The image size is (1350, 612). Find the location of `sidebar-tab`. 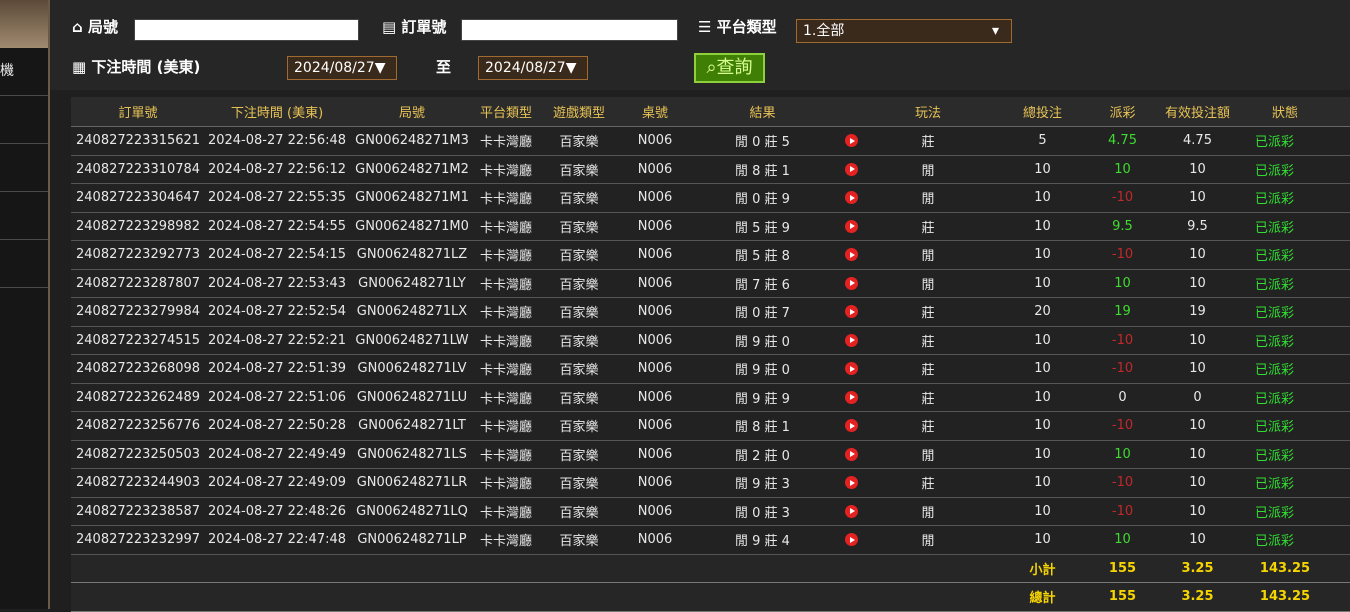

sidebar-tab is located at coordinates (24, 24).